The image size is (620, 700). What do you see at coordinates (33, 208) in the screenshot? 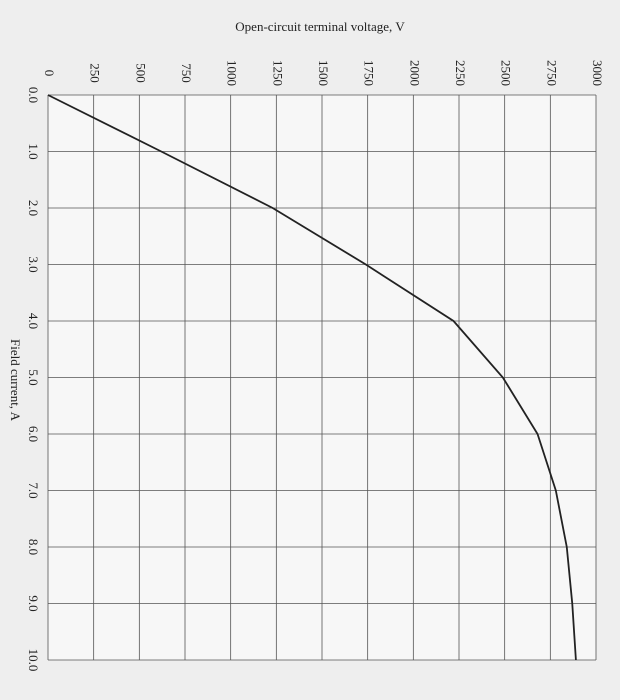
I see `x-tick-label: 2.0` at bounding box center [33, 208].